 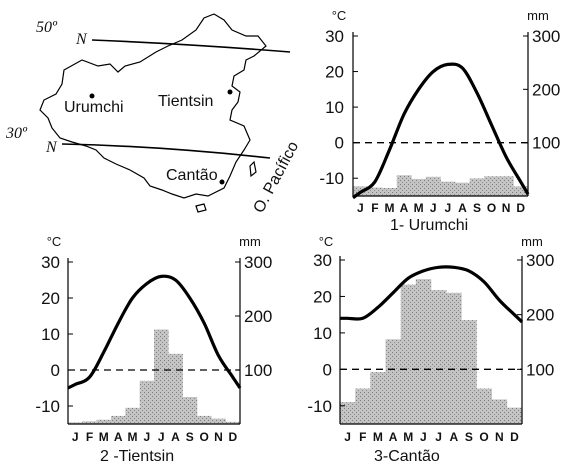 I want to click on hainan-island, so click(x=201, y=208).